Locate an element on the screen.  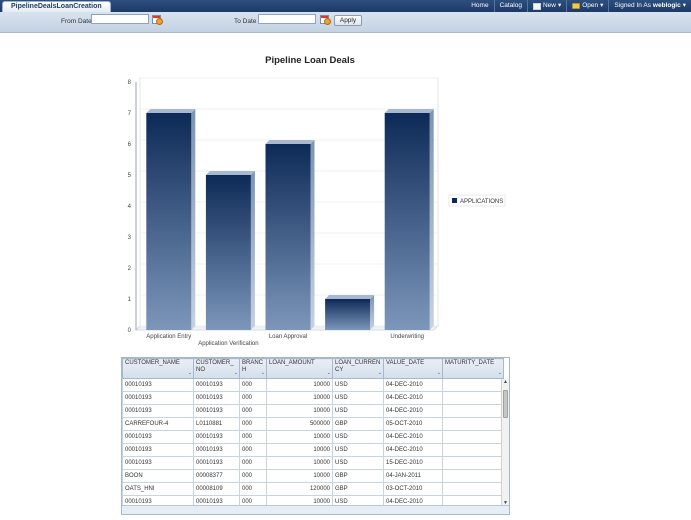
column-header: BRANCH ⌄ is located at coordinates (253, 368).